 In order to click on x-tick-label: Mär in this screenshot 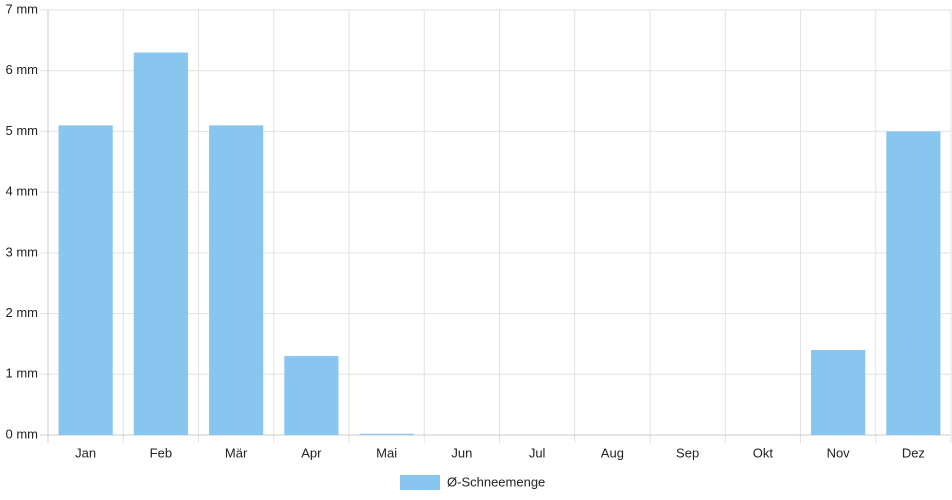, I will do `click(236, 452)`.